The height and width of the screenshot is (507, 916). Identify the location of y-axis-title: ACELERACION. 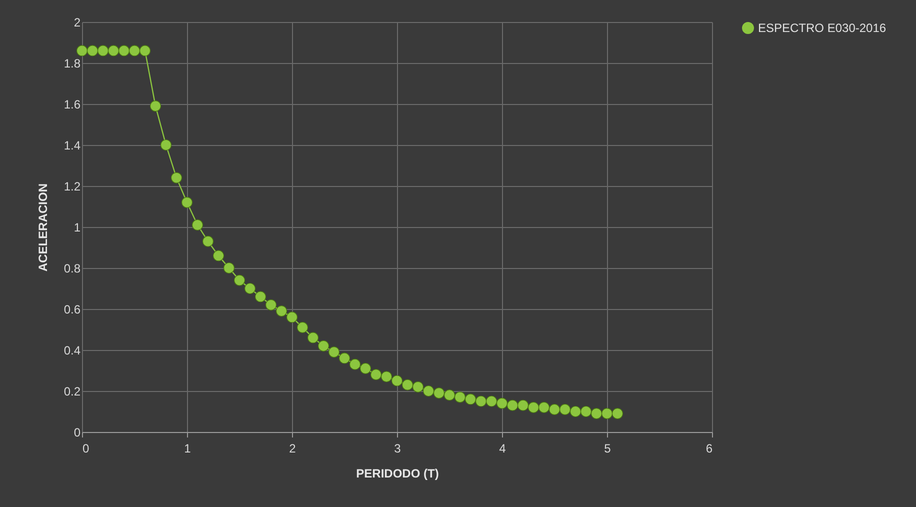
(43, 227).